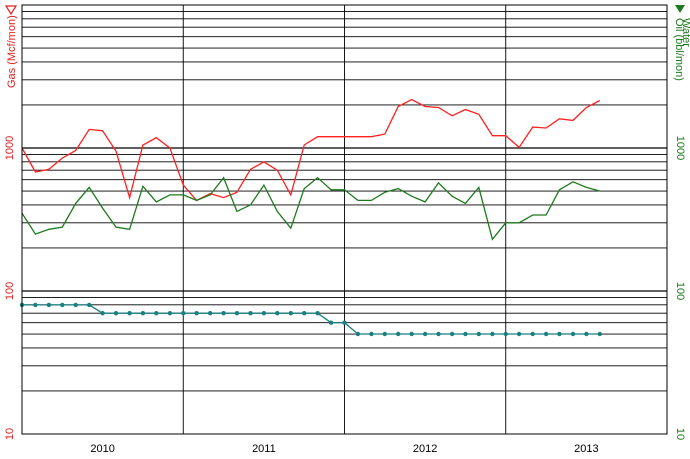 This screenshot has height=459, width=690. Describe the element at coordinates (680, 291) in the screenshot. I see `right-y-tick-label: 100` at that location.